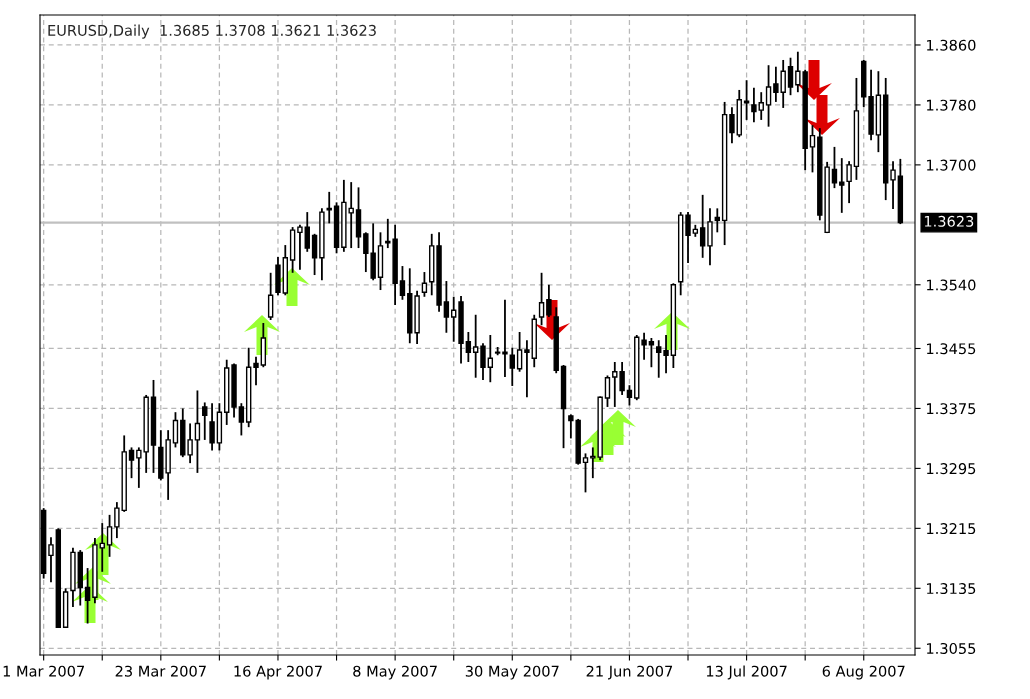 The height and width of the screenshot is (699, 1030). I want to click on y-tick-label: 1.3055, so click(951, 648).